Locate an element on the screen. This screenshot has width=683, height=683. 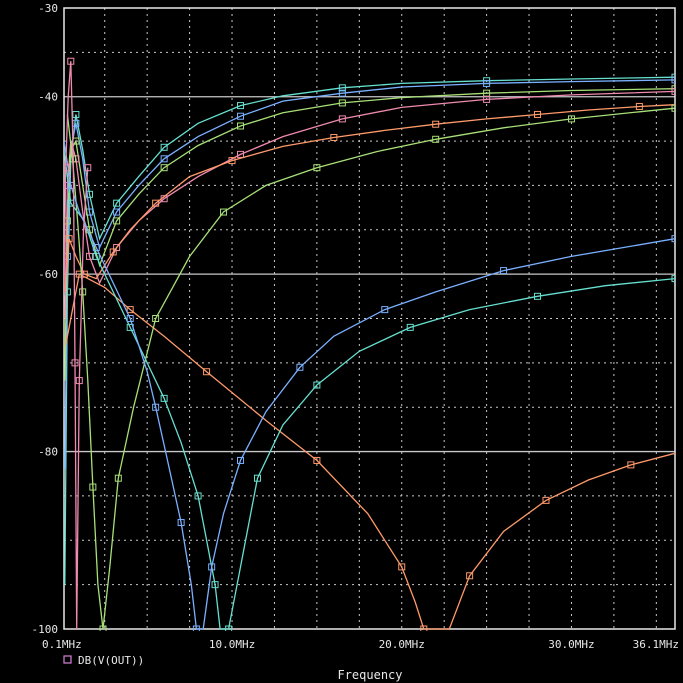
legend-marker-icon is located at coordinates (67, 659).